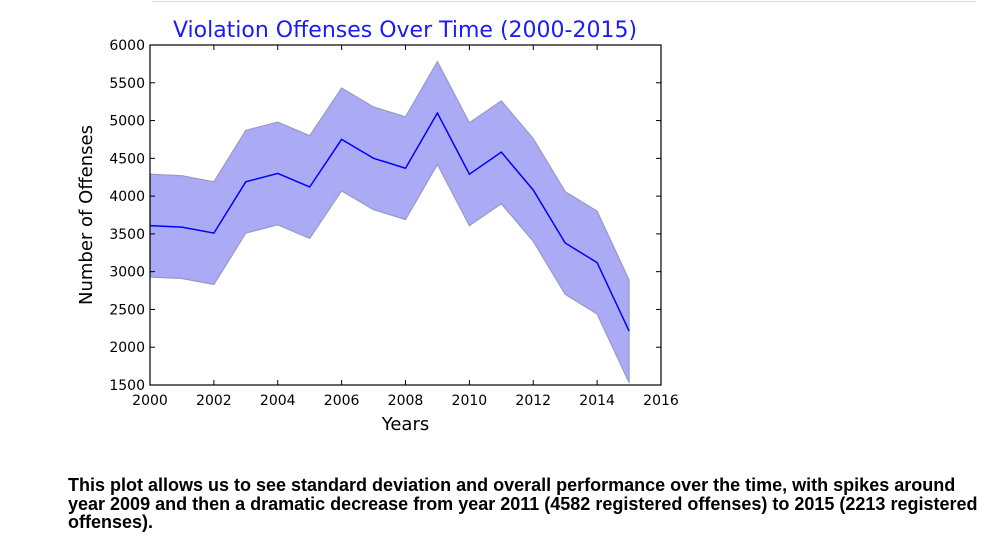  I want to click on x-tick-label-2004: 2004, so click(278, 401).